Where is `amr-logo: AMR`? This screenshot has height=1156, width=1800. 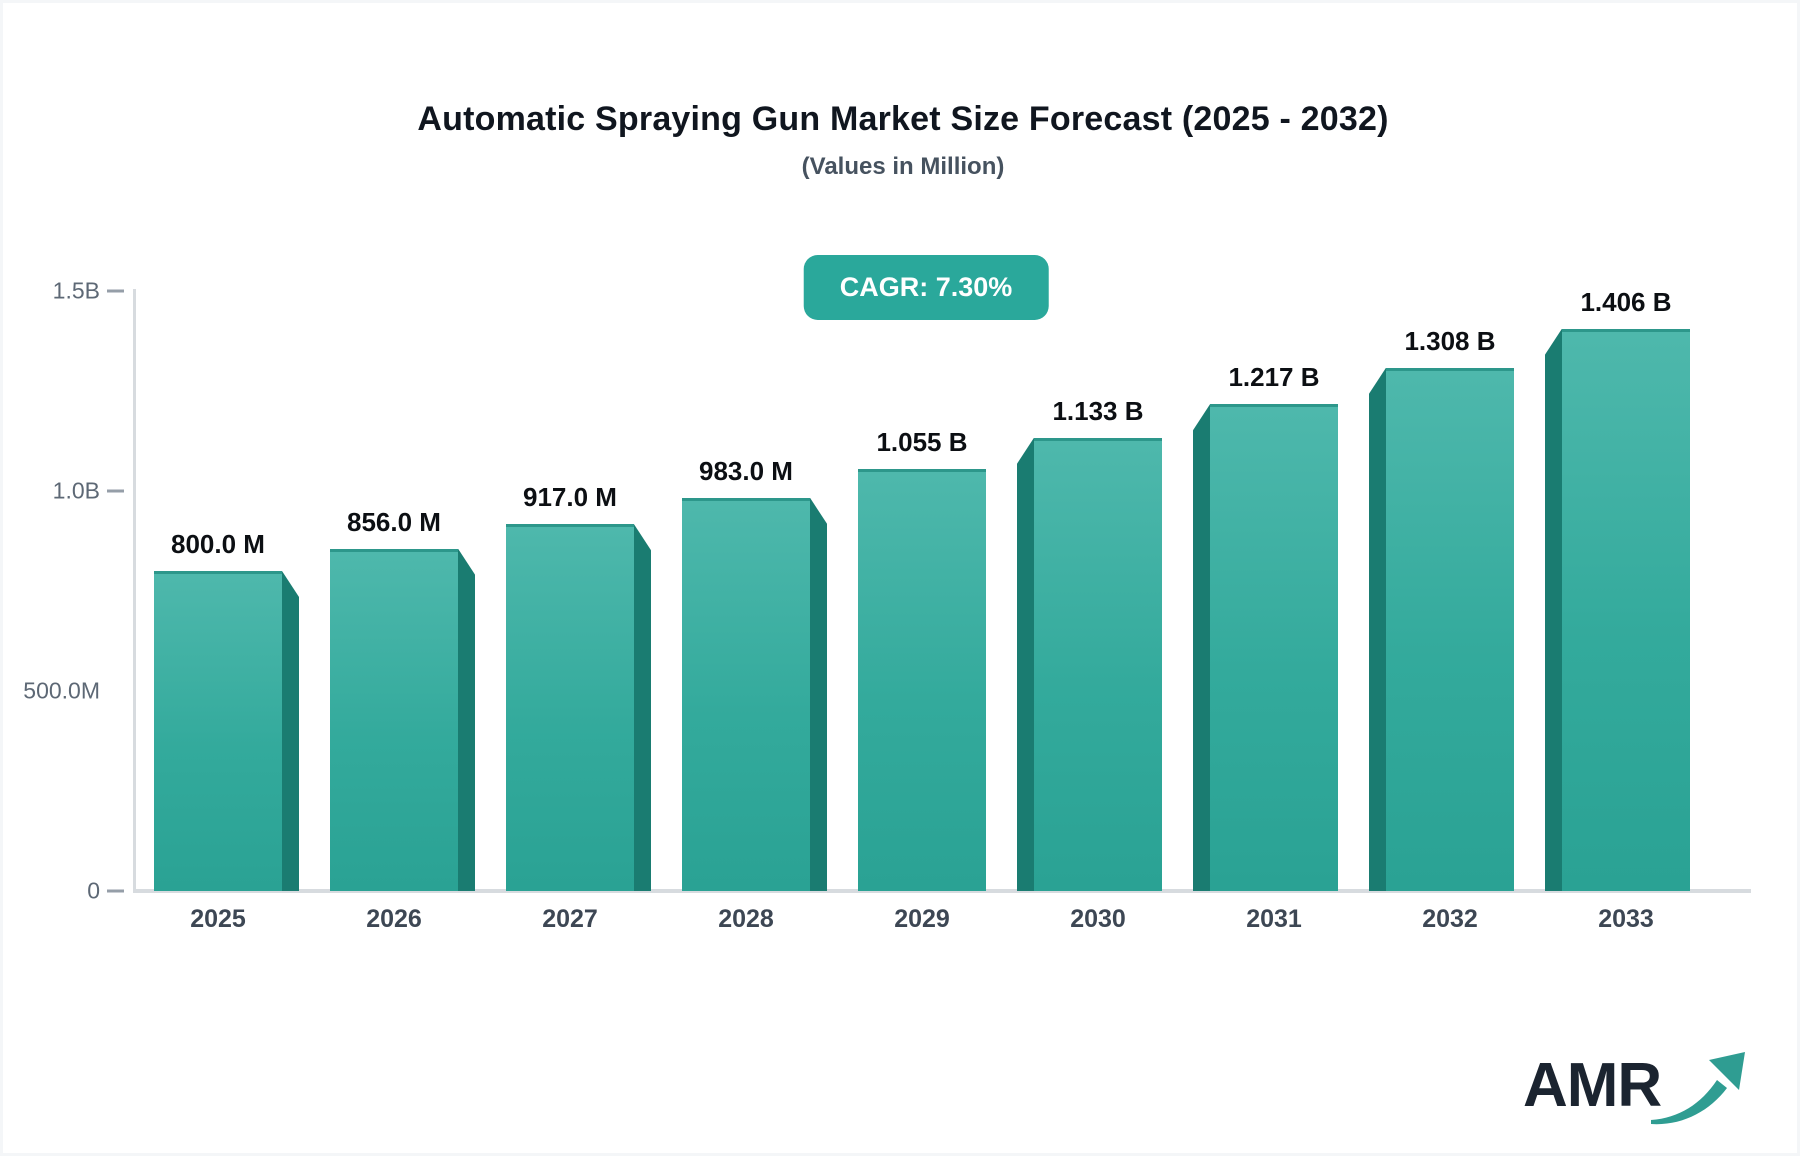
amr-logo: AMR is located at coordinates (1634, 1088).